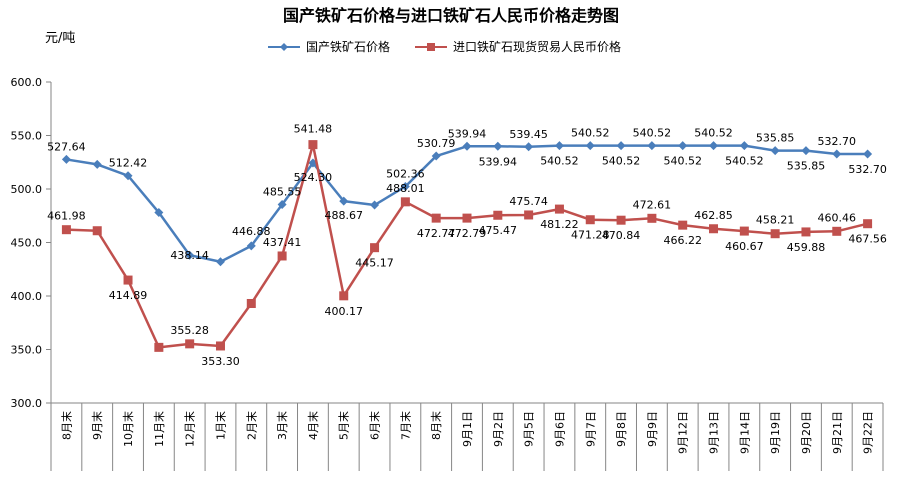  Describe the element at coordinates (27, 82) in the screenshot. I see `y-tick-label: 600.0` at that location.